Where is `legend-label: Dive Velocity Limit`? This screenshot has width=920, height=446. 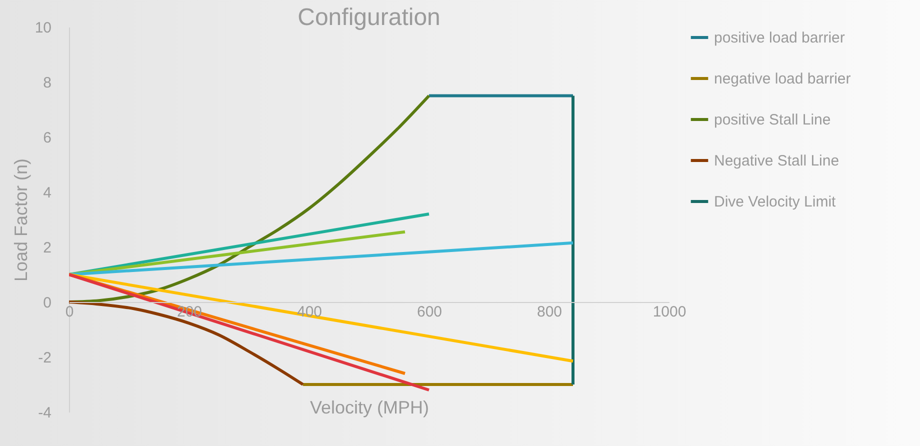
legend-label: Dive Velocity Limit is located at coordinates (775, 202).